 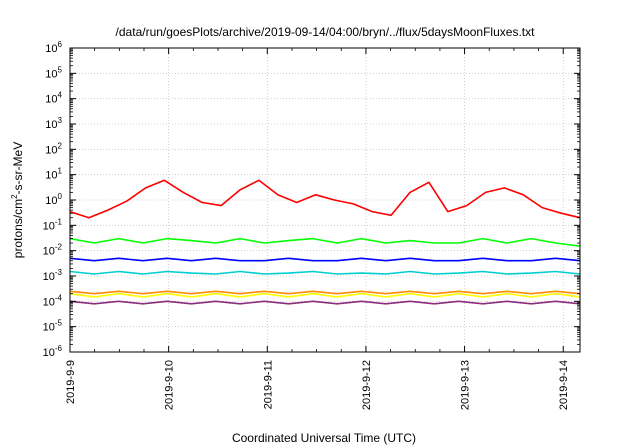 I want to click on y-tick-label: 10⁵, so click(x=53, y=72).